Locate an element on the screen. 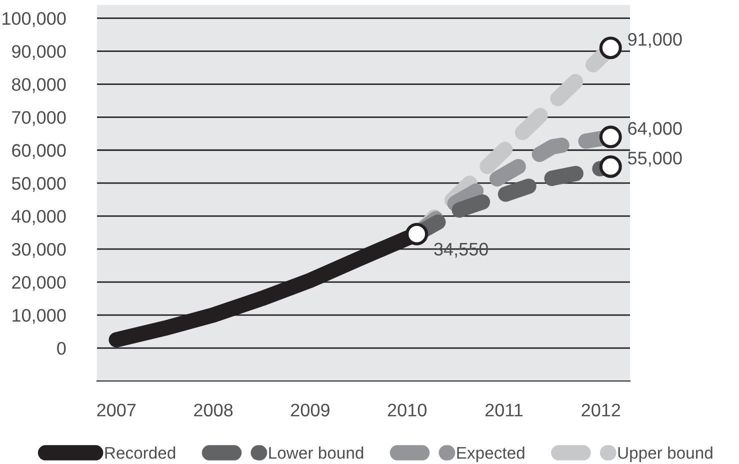 This screenshot has height=464, width=739. x-tick-label: 2012 is located at coordinates (601, 410).